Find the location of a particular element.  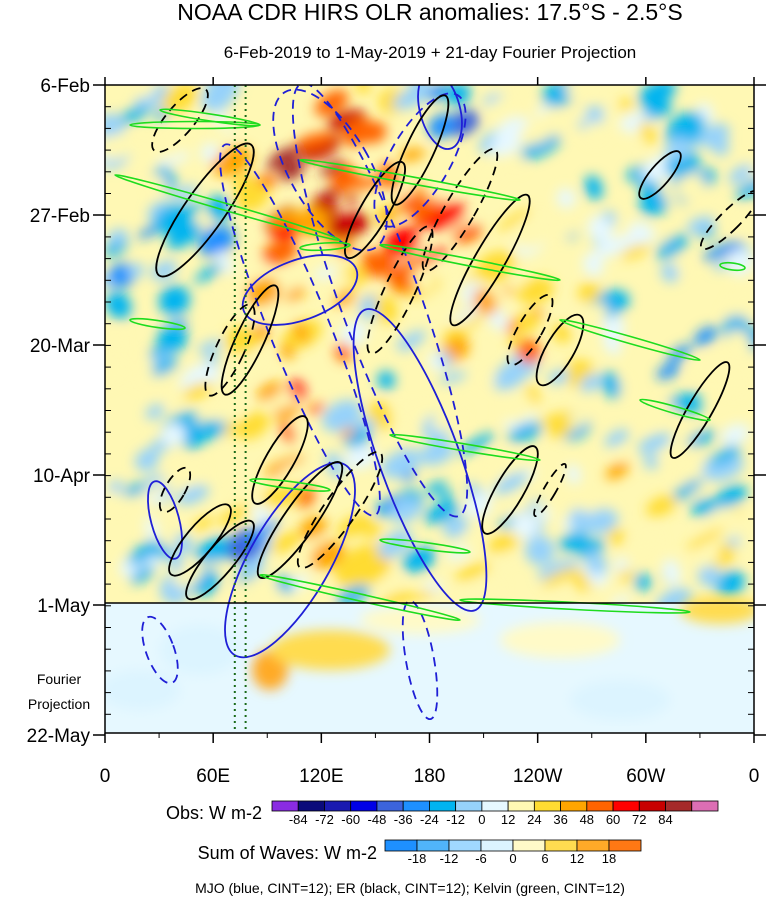

colorbar-level-label: 60 is located at coordinates (613, 819).